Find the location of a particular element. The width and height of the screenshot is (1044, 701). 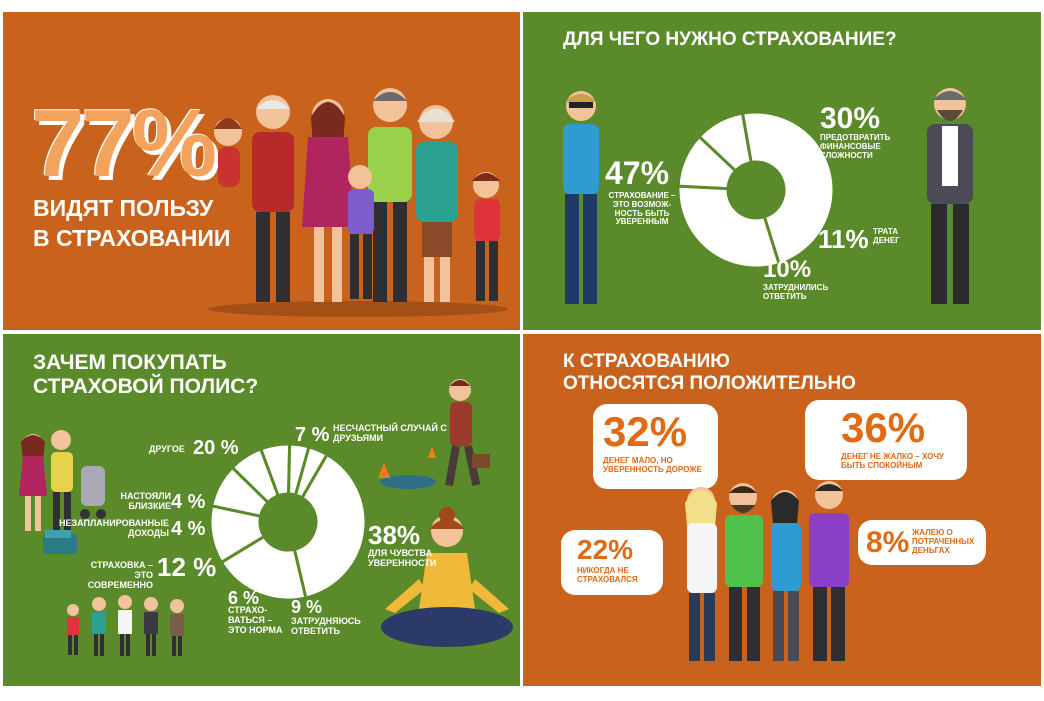

panel4-title-line2: ОТНОСЯТСЯ ПОЛОЖИТЕЛЬНО is located at coordinates (709, 383).